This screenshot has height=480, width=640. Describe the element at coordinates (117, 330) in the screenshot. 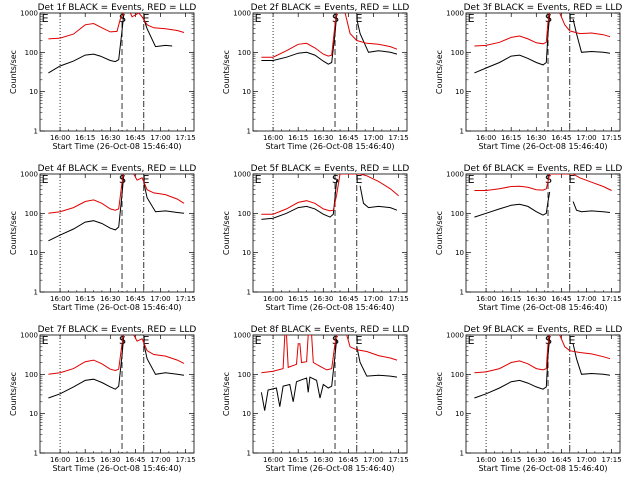

I see `panel-title: Det 7f BLACK = Events, RED = LLD` at that location.